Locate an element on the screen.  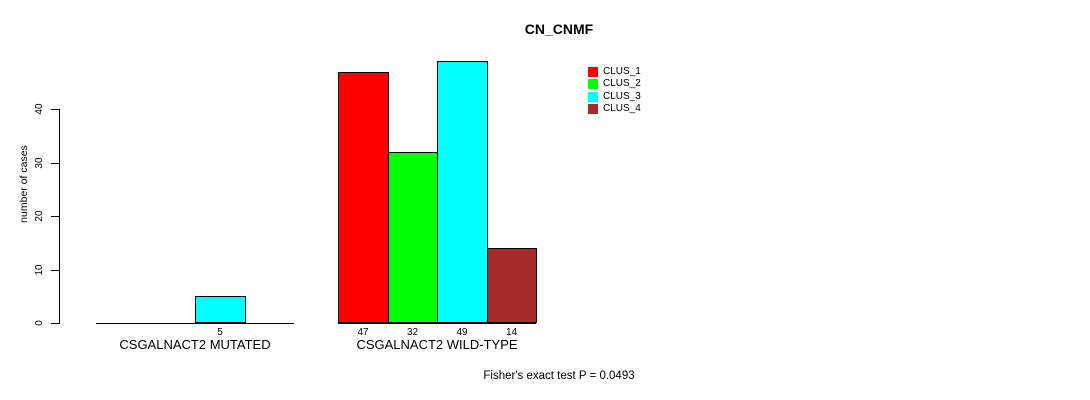
y-axis-line is located at coordinates (59, 216).